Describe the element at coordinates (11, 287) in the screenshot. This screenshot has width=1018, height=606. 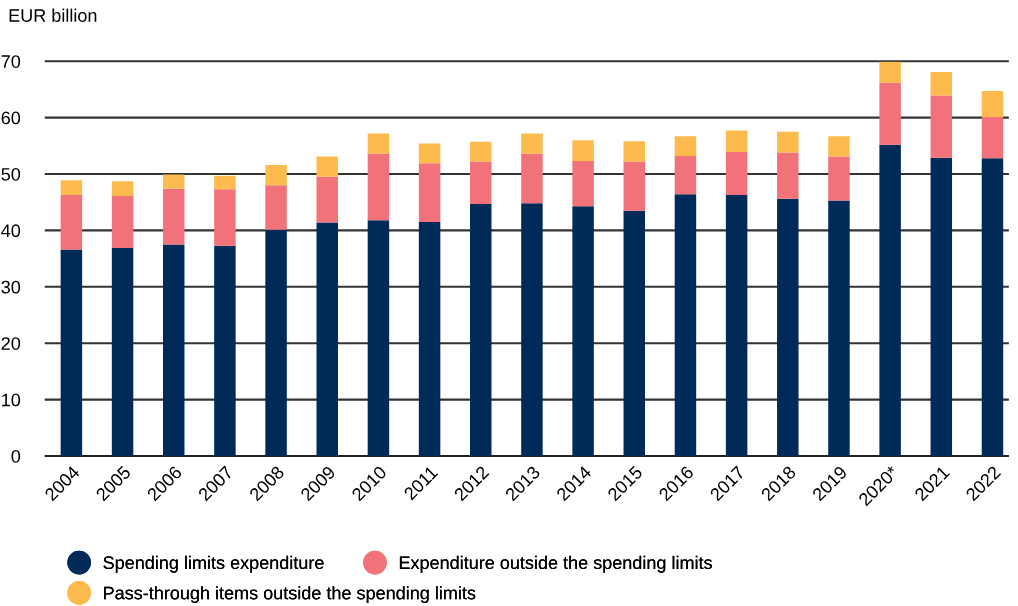
I see `y-tick-label: 30` at that location.